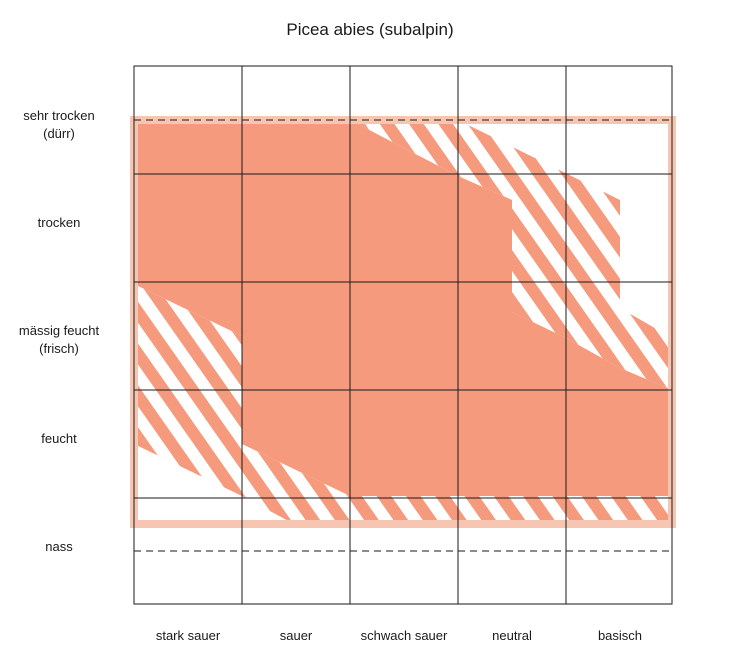 The width and height of the screenshot is (740, 672). Describe the element at coordinates (59, 222) in the screenshot. I see `moisture-label-trocken: trocken` at that location.